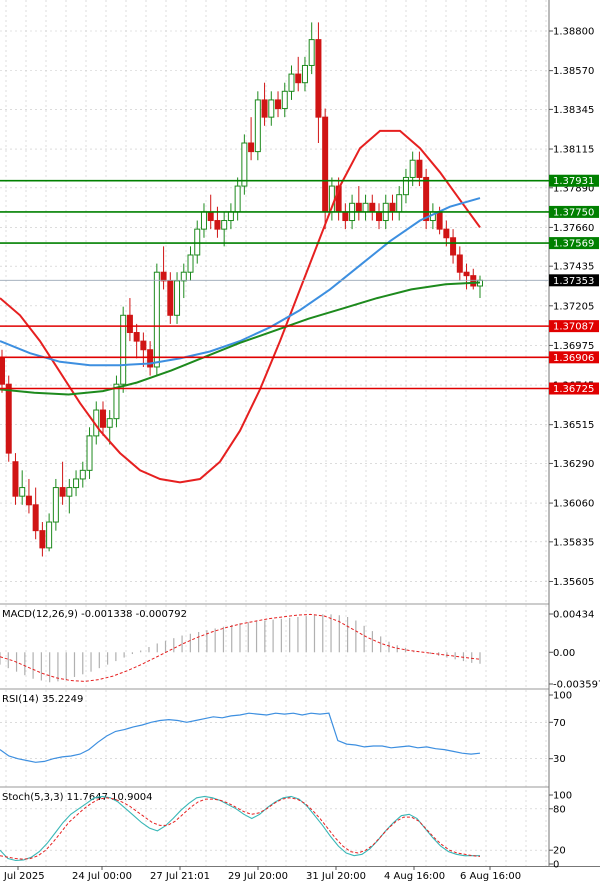  What do you see at coordinates (336, 876) in the screenshot?
I see `time-tick-label: 31 Jul 20:00` at bounding box center [336, 876].